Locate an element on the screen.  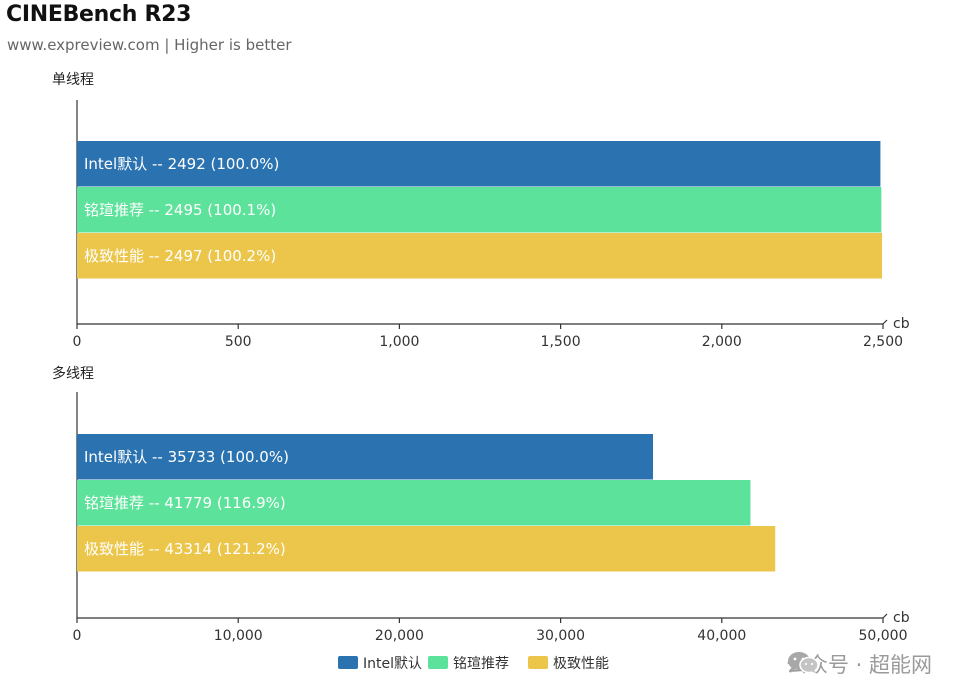
bar-label: 铭瑄推荐 -- 2495 (100.1%) is located at coordinates (180, 210).